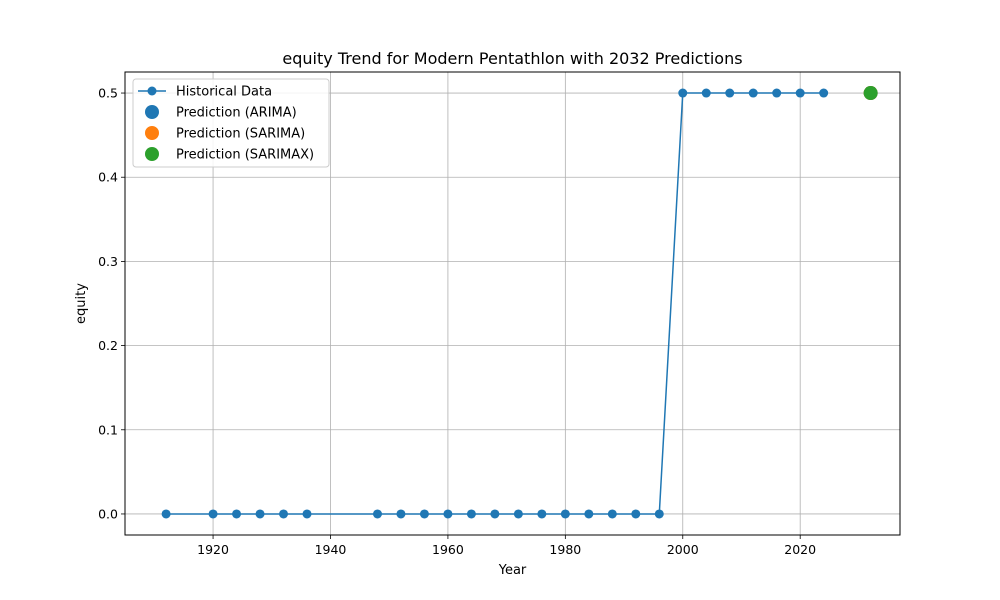 This screenshot has width=1000, height=600. What do you see at coordinates (331, 549) in the screenshot?
I see `x-tick-label: 1940` at bounding box center [331, 549].